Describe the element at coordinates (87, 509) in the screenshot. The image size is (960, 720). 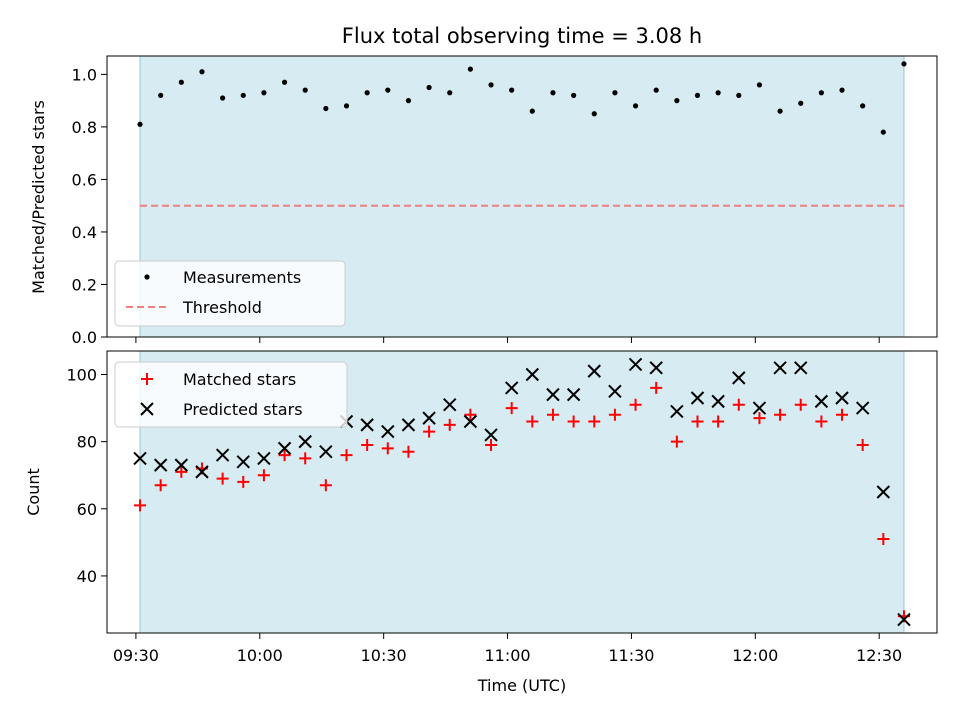
I see `bottom-y-tick-label: 60` at that location.